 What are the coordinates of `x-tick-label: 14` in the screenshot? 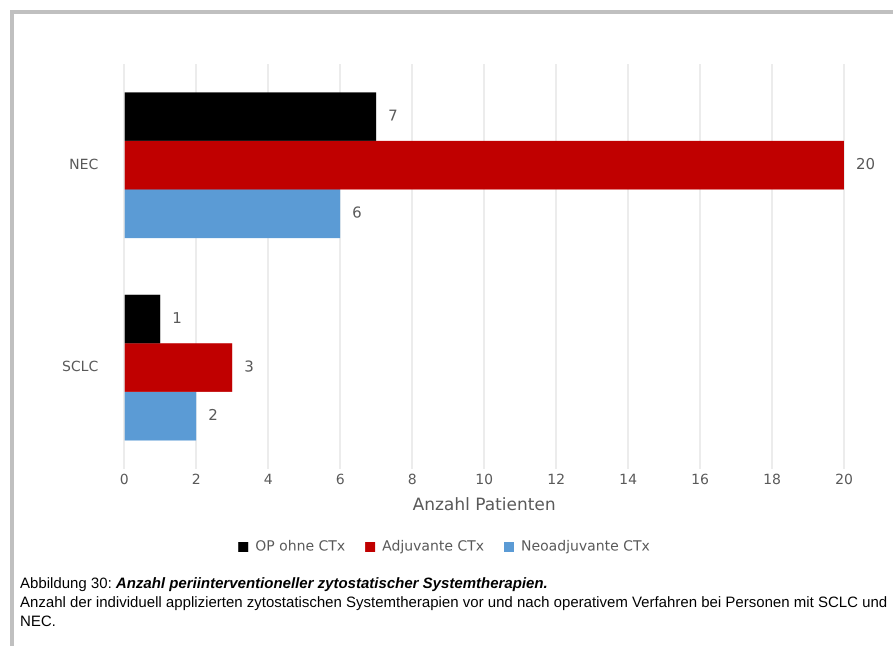 It's located at (628, 480).